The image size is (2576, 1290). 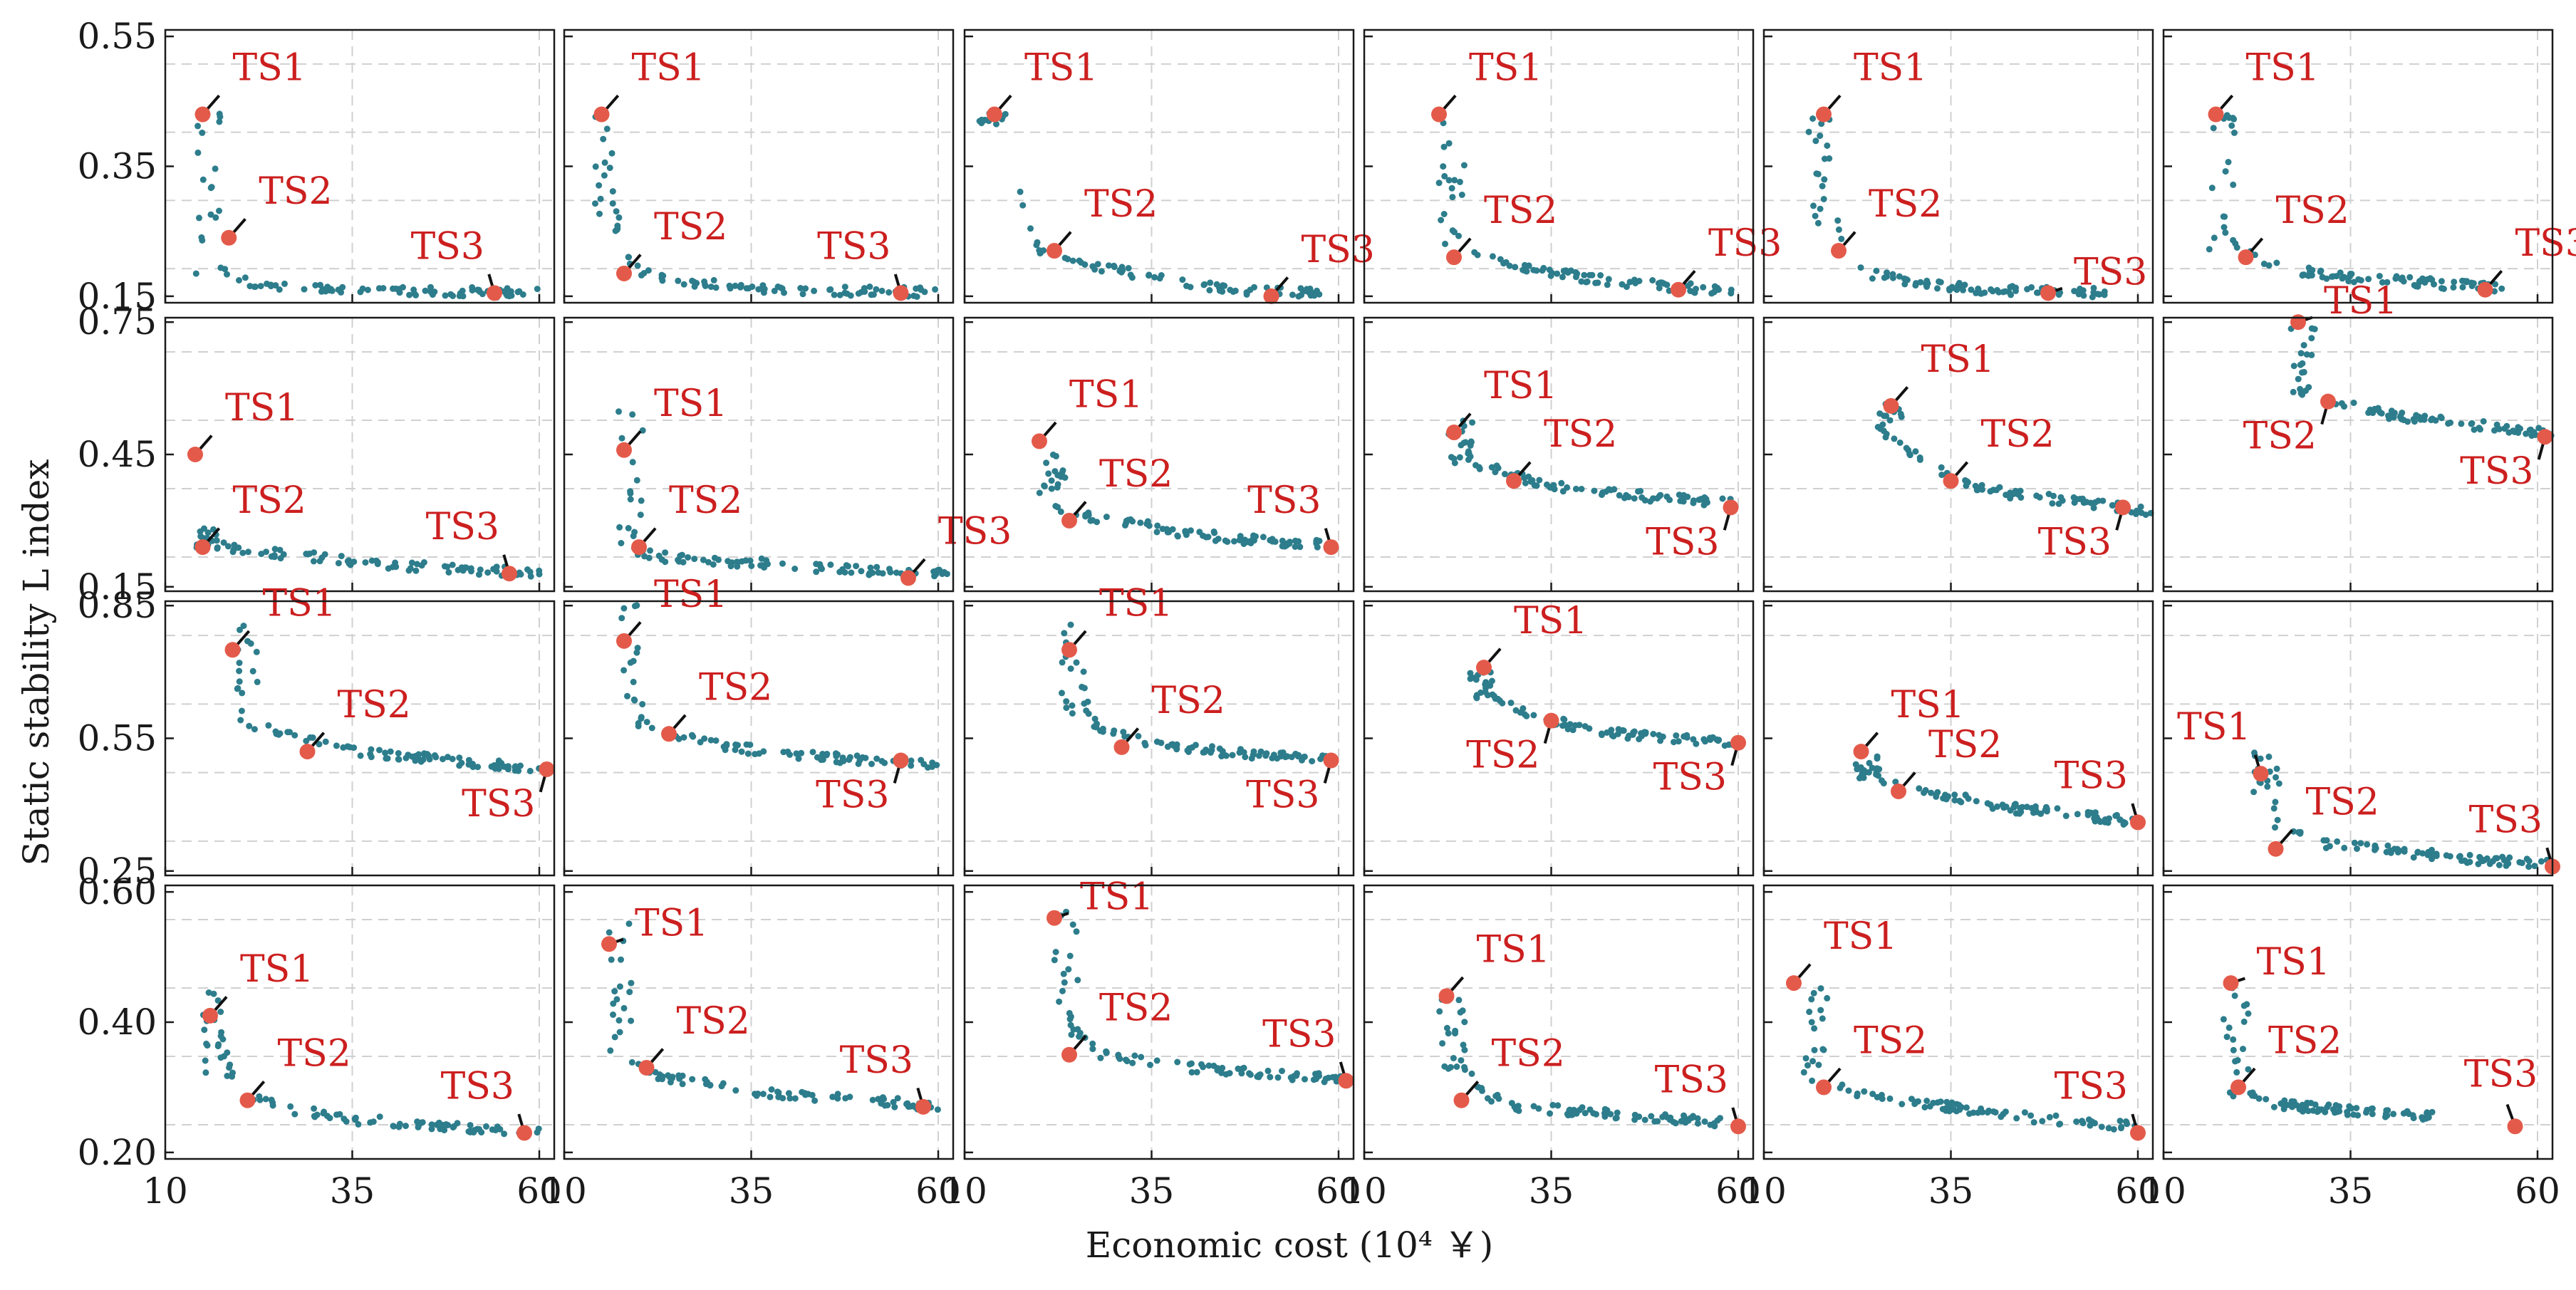 What do you see at coordinates (118, 605) in the screenshot?
I see `y-tick-label: 0.85` at bounding box center [118, 605].